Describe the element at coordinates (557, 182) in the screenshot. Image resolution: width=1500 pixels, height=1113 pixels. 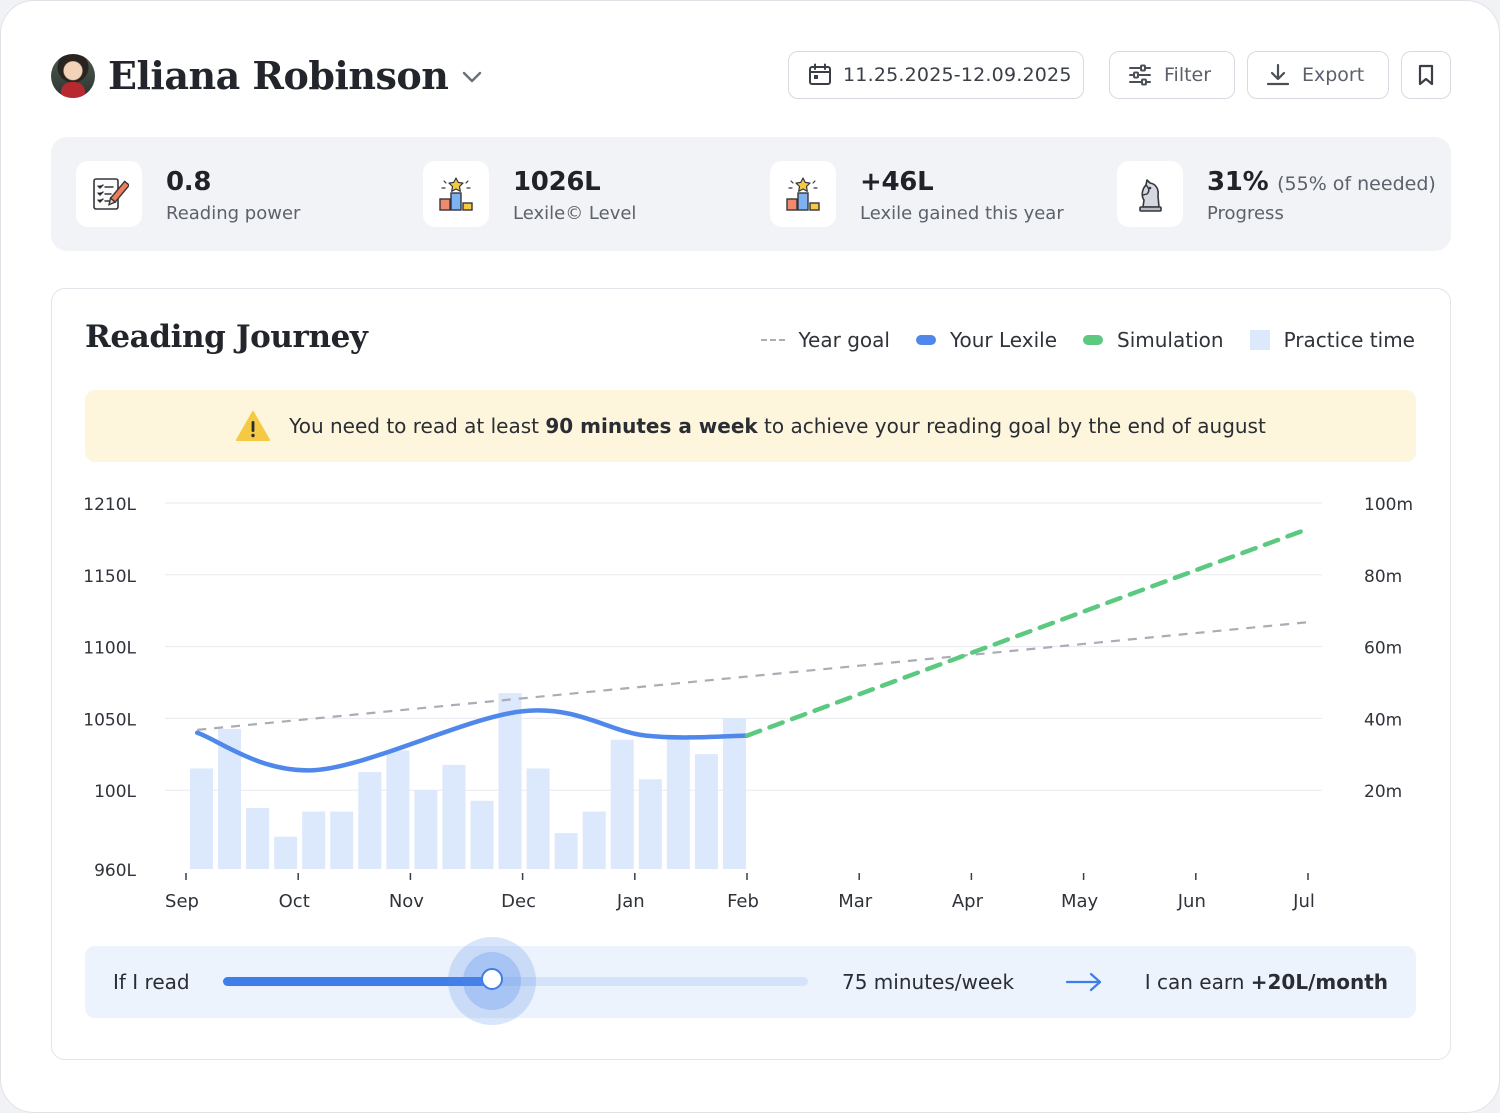
I see `stat-value: 1026L` at that location.